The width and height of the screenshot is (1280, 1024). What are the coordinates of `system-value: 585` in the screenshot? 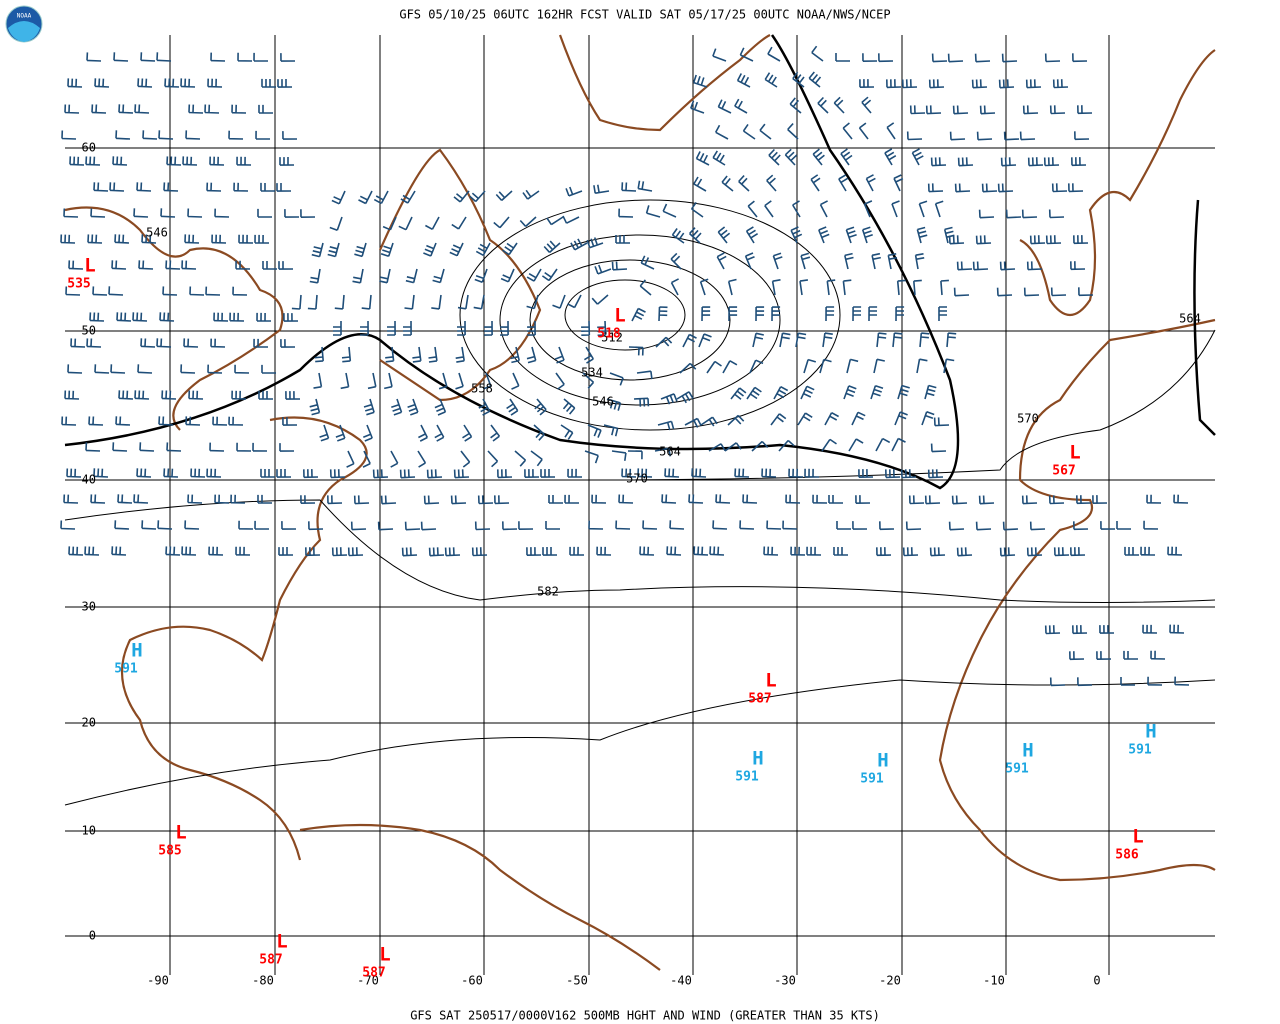 It's located at (169, 851).